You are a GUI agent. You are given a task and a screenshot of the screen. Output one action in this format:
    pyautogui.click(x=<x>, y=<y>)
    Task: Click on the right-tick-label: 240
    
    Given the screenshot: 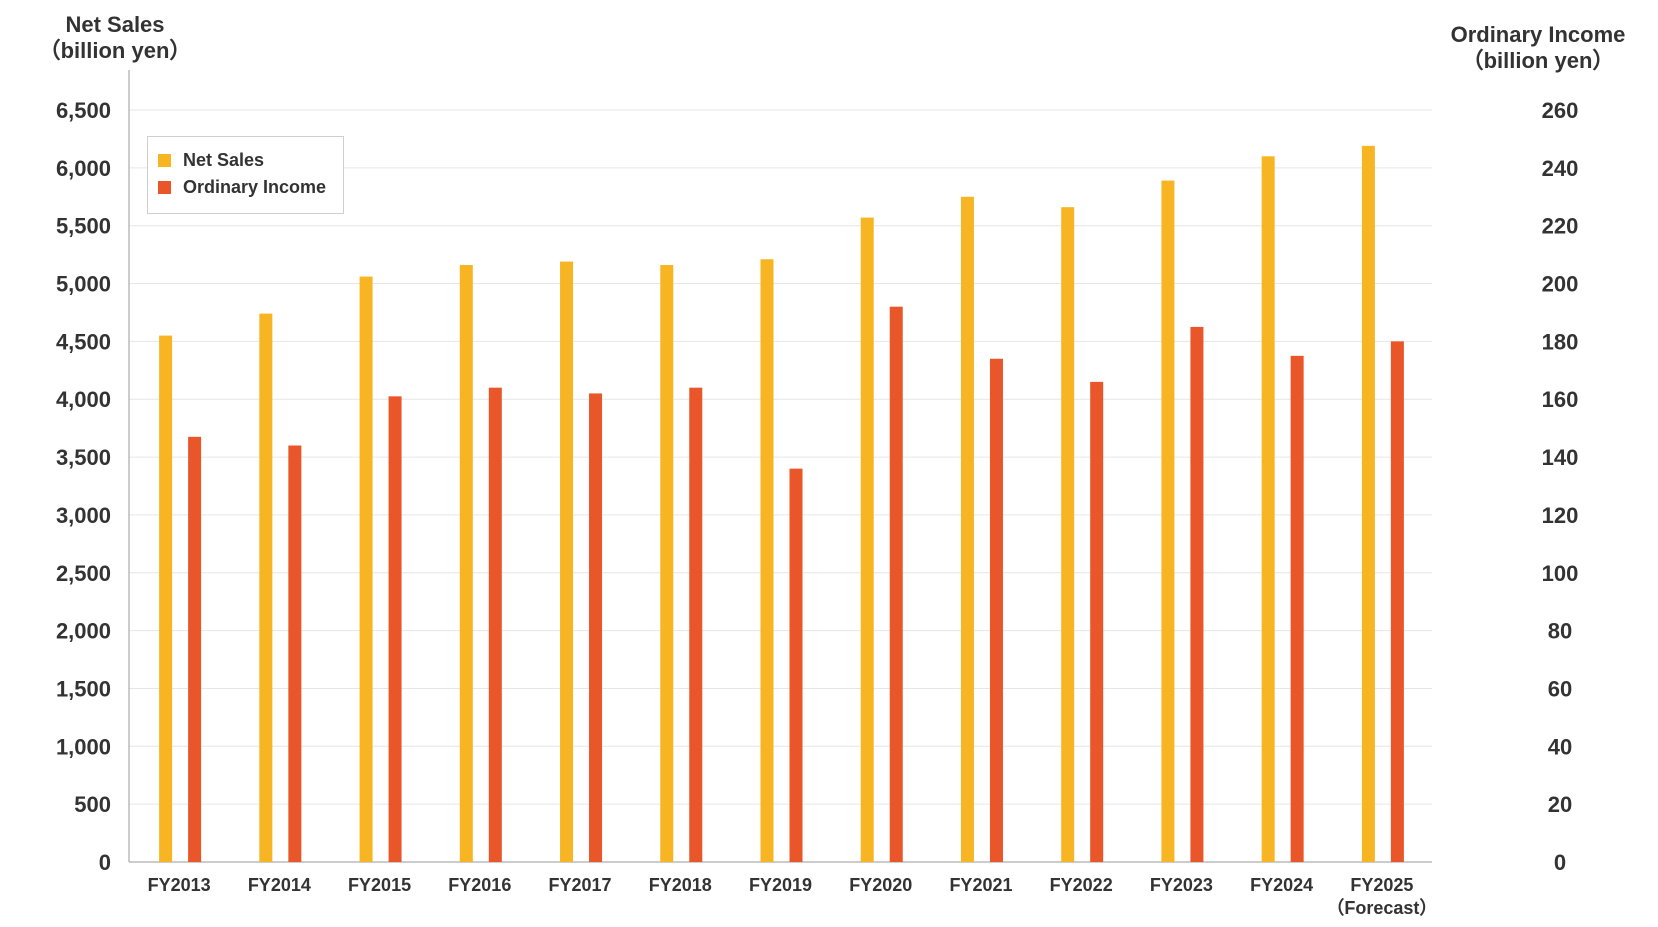 What is the action you would take?
    pyautogui.click(x=1560, y=168)
    